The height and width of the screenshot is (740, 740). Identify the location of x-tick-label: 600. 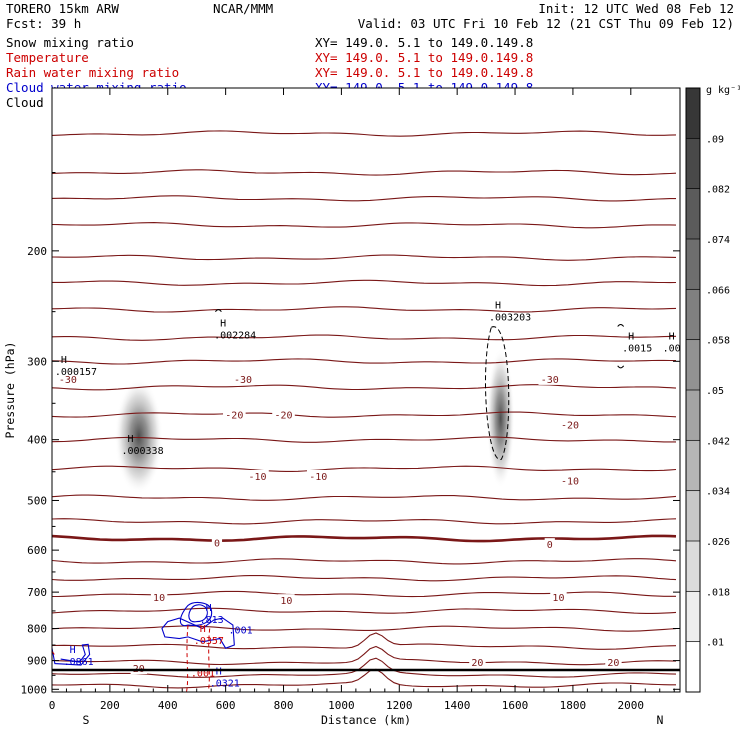
(226, 705).